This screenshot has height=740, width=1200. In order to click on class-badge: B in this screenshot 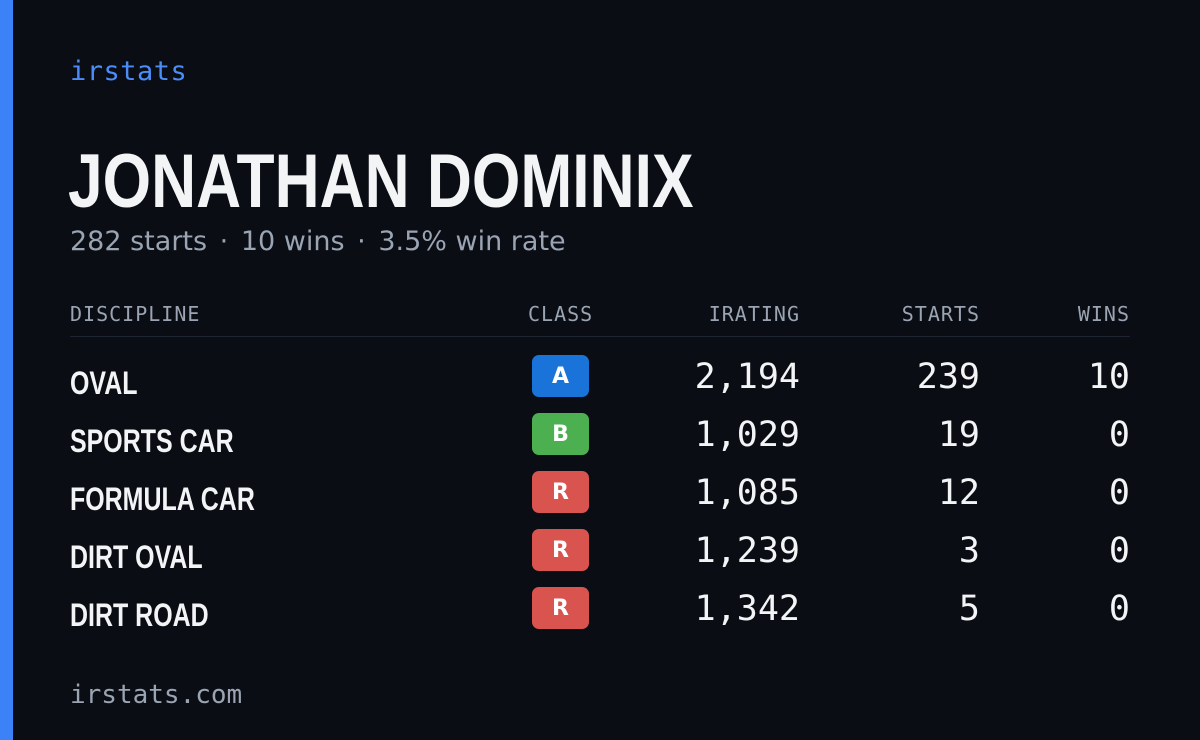, I will do `click(560, 434)`.